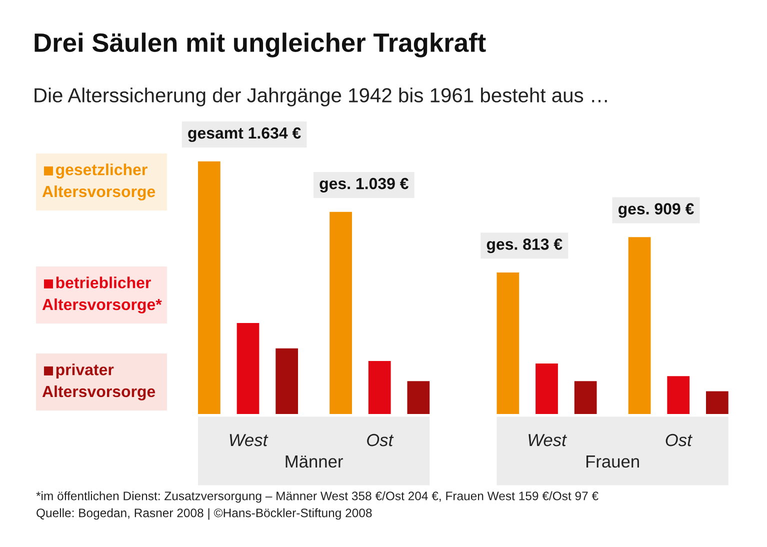  I want to click on annotation: ges. 909 €, so click(656, 210).